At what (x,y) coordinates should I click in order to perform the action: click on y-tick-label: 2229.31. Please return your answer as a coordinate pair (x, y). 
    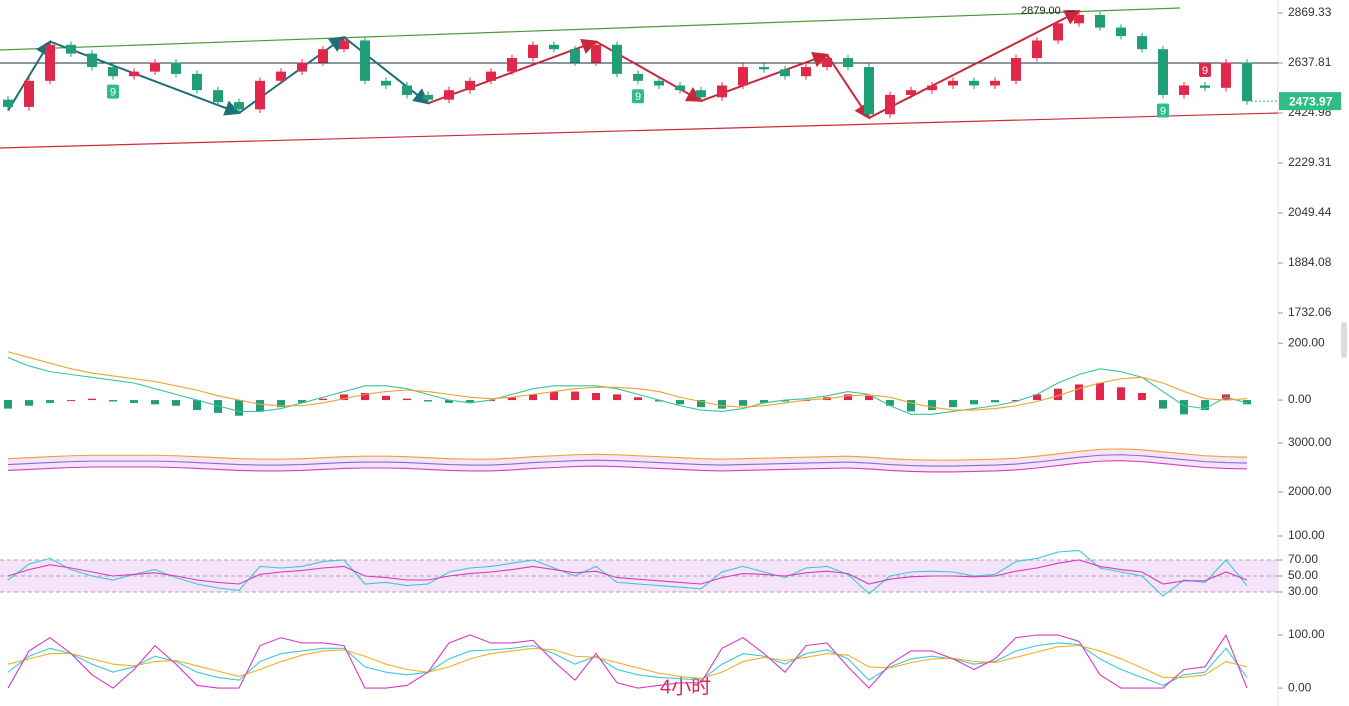
    Looking at the image, I should click on (1310, 162).